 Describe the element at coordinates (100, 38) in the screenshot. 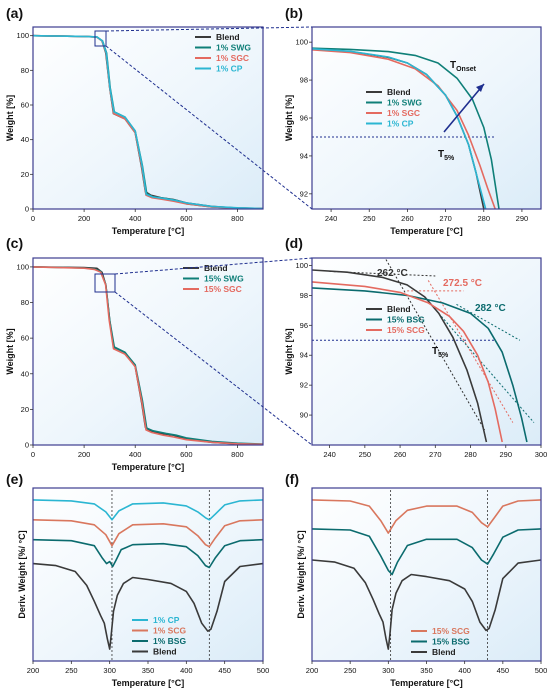

I see `zoom-box-a` at that location.